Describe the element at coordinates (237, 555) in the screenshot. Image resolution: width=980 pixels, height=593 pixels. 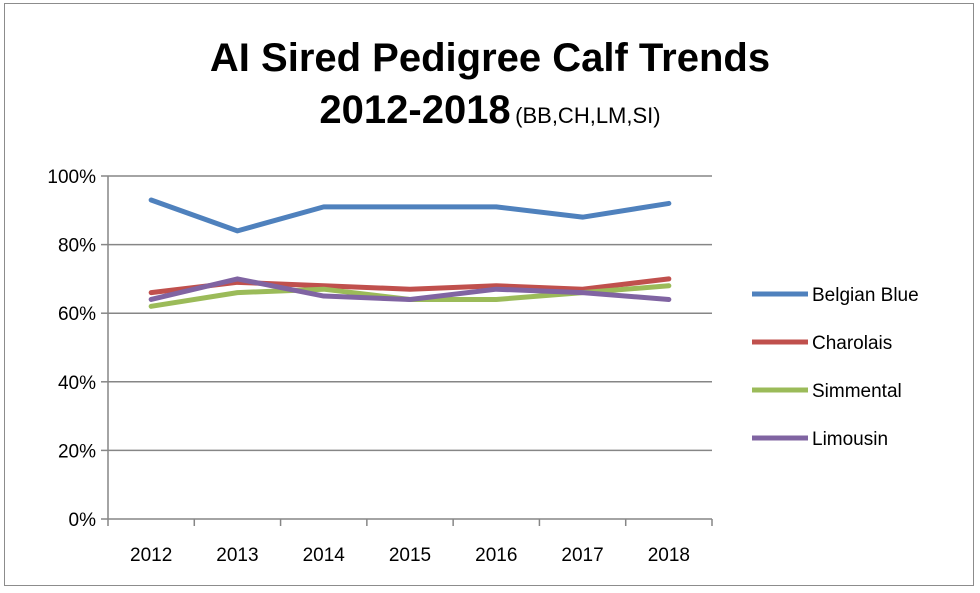
I see `x-tick-label: 2013` at that location.